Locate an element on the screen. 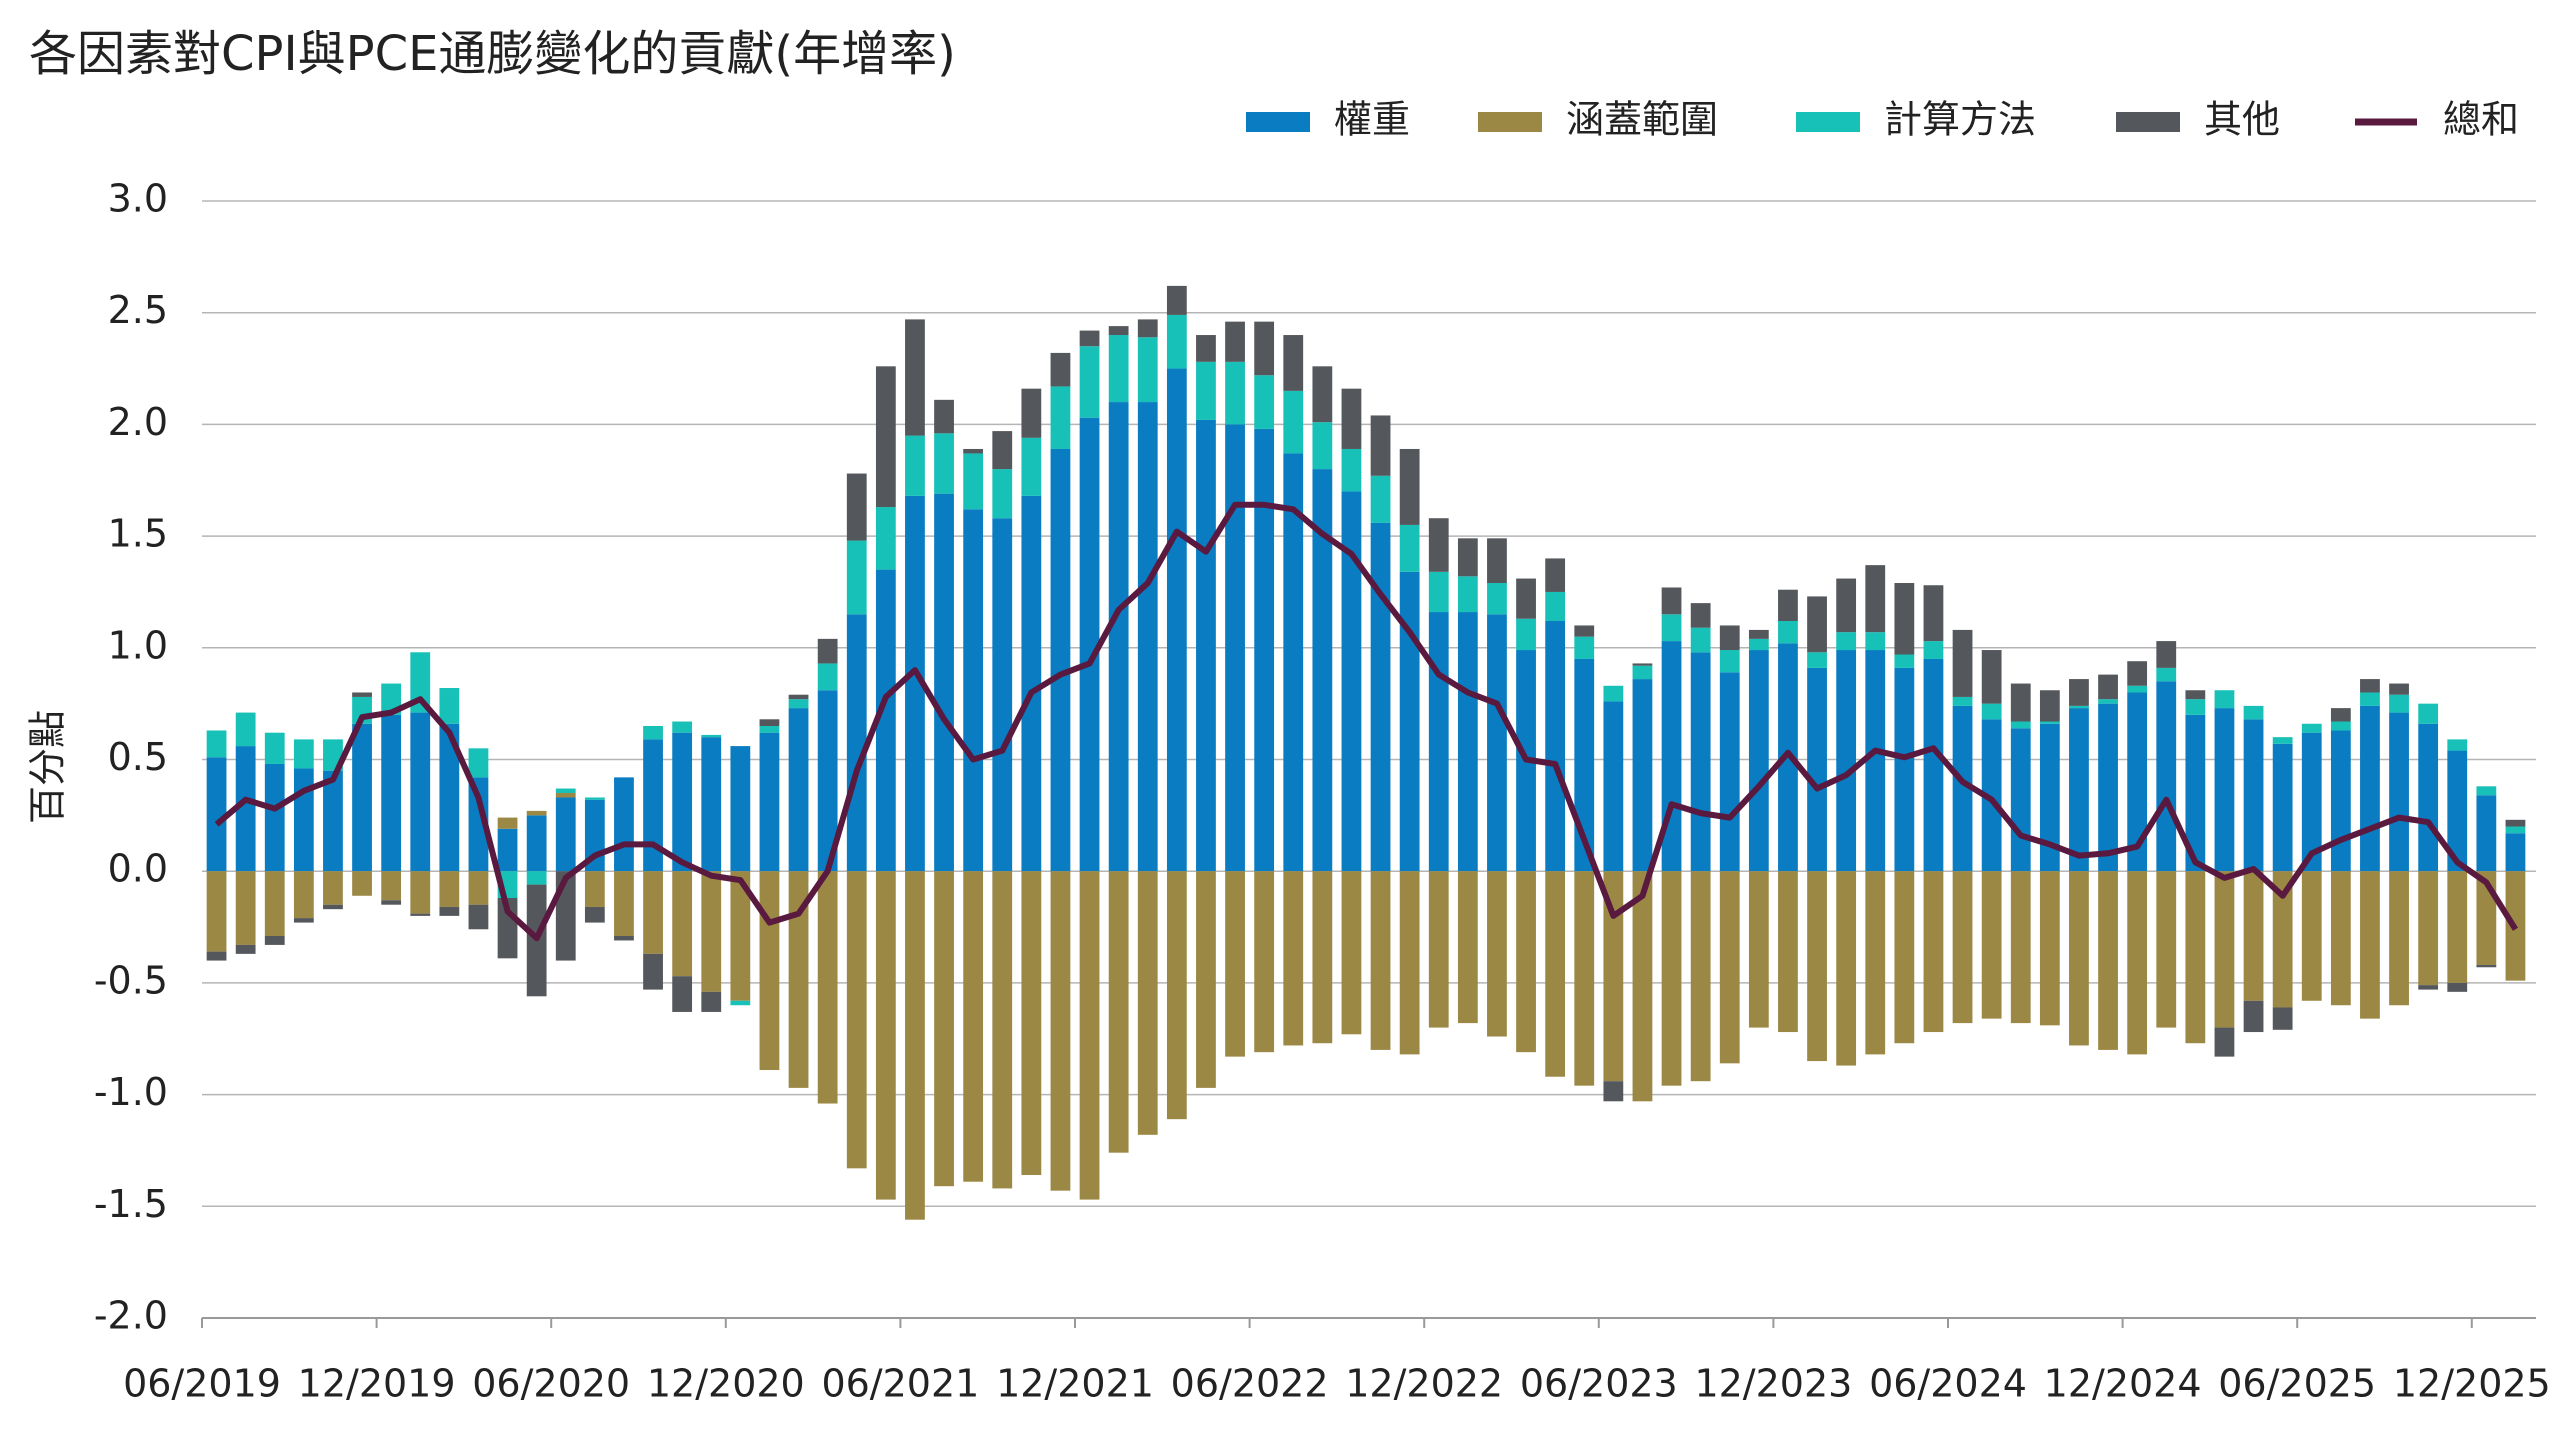 The height and width of the screenshot is (1440, 2560). y-tick-label: -0.5 is located at coordinates (131, 980).